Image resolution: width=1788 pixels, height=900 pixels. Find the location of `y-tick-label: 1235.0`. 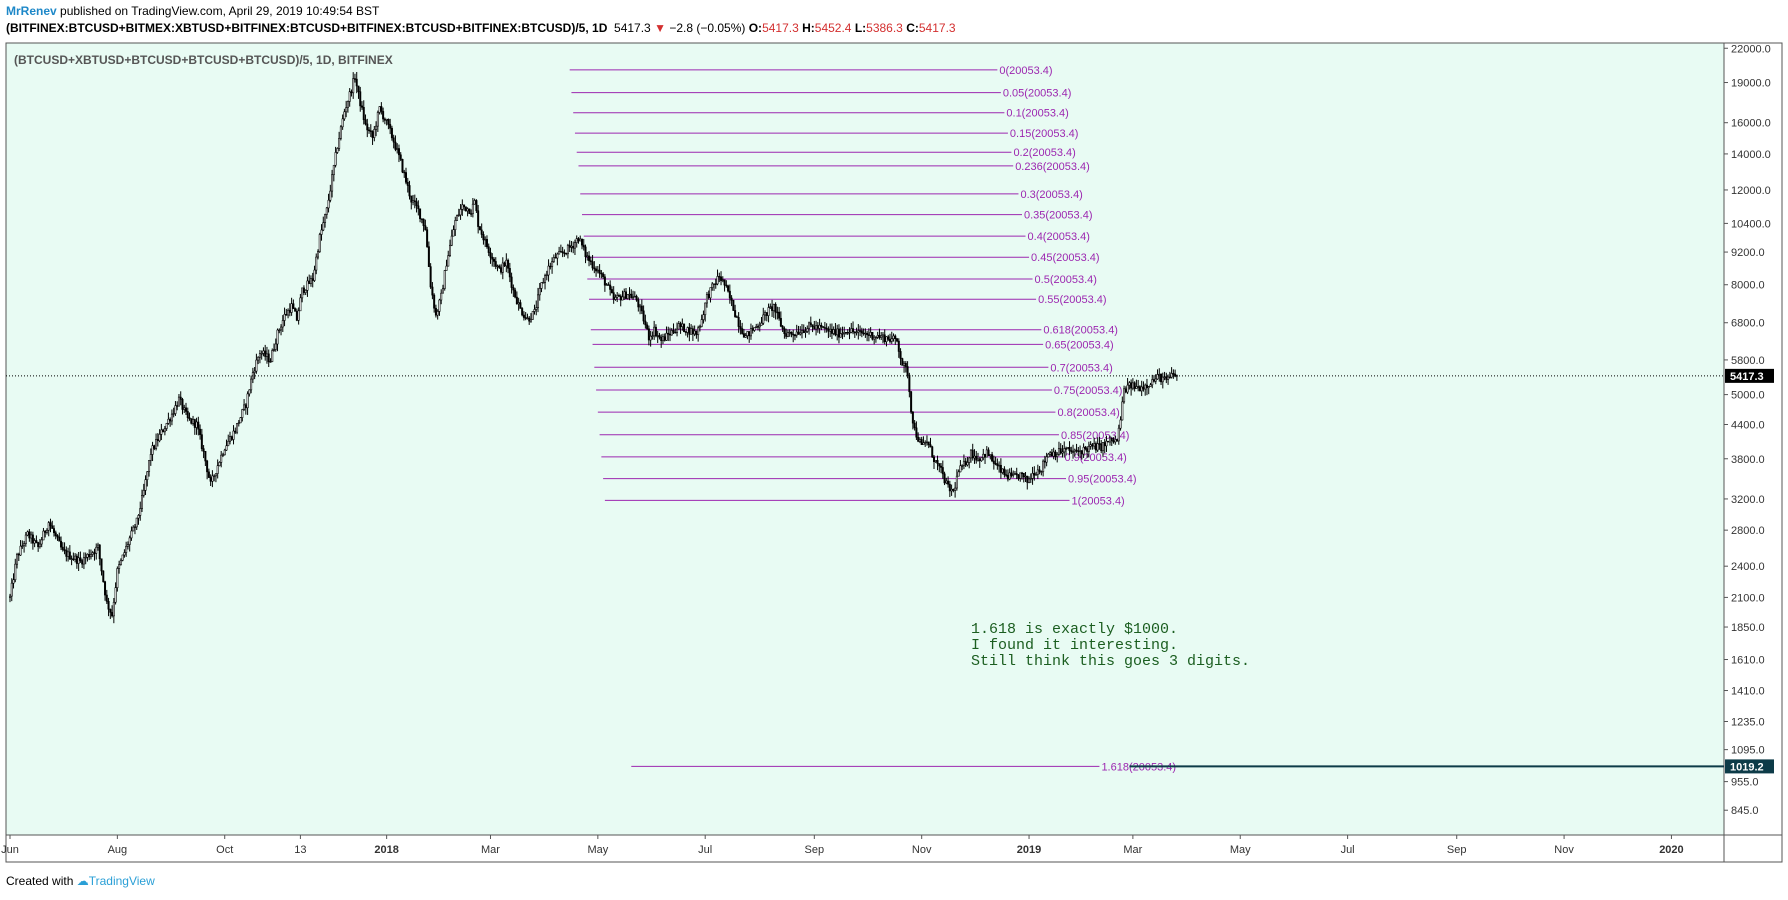

y-tick-label: 1235.0 is located at coordinates (1748, 723).